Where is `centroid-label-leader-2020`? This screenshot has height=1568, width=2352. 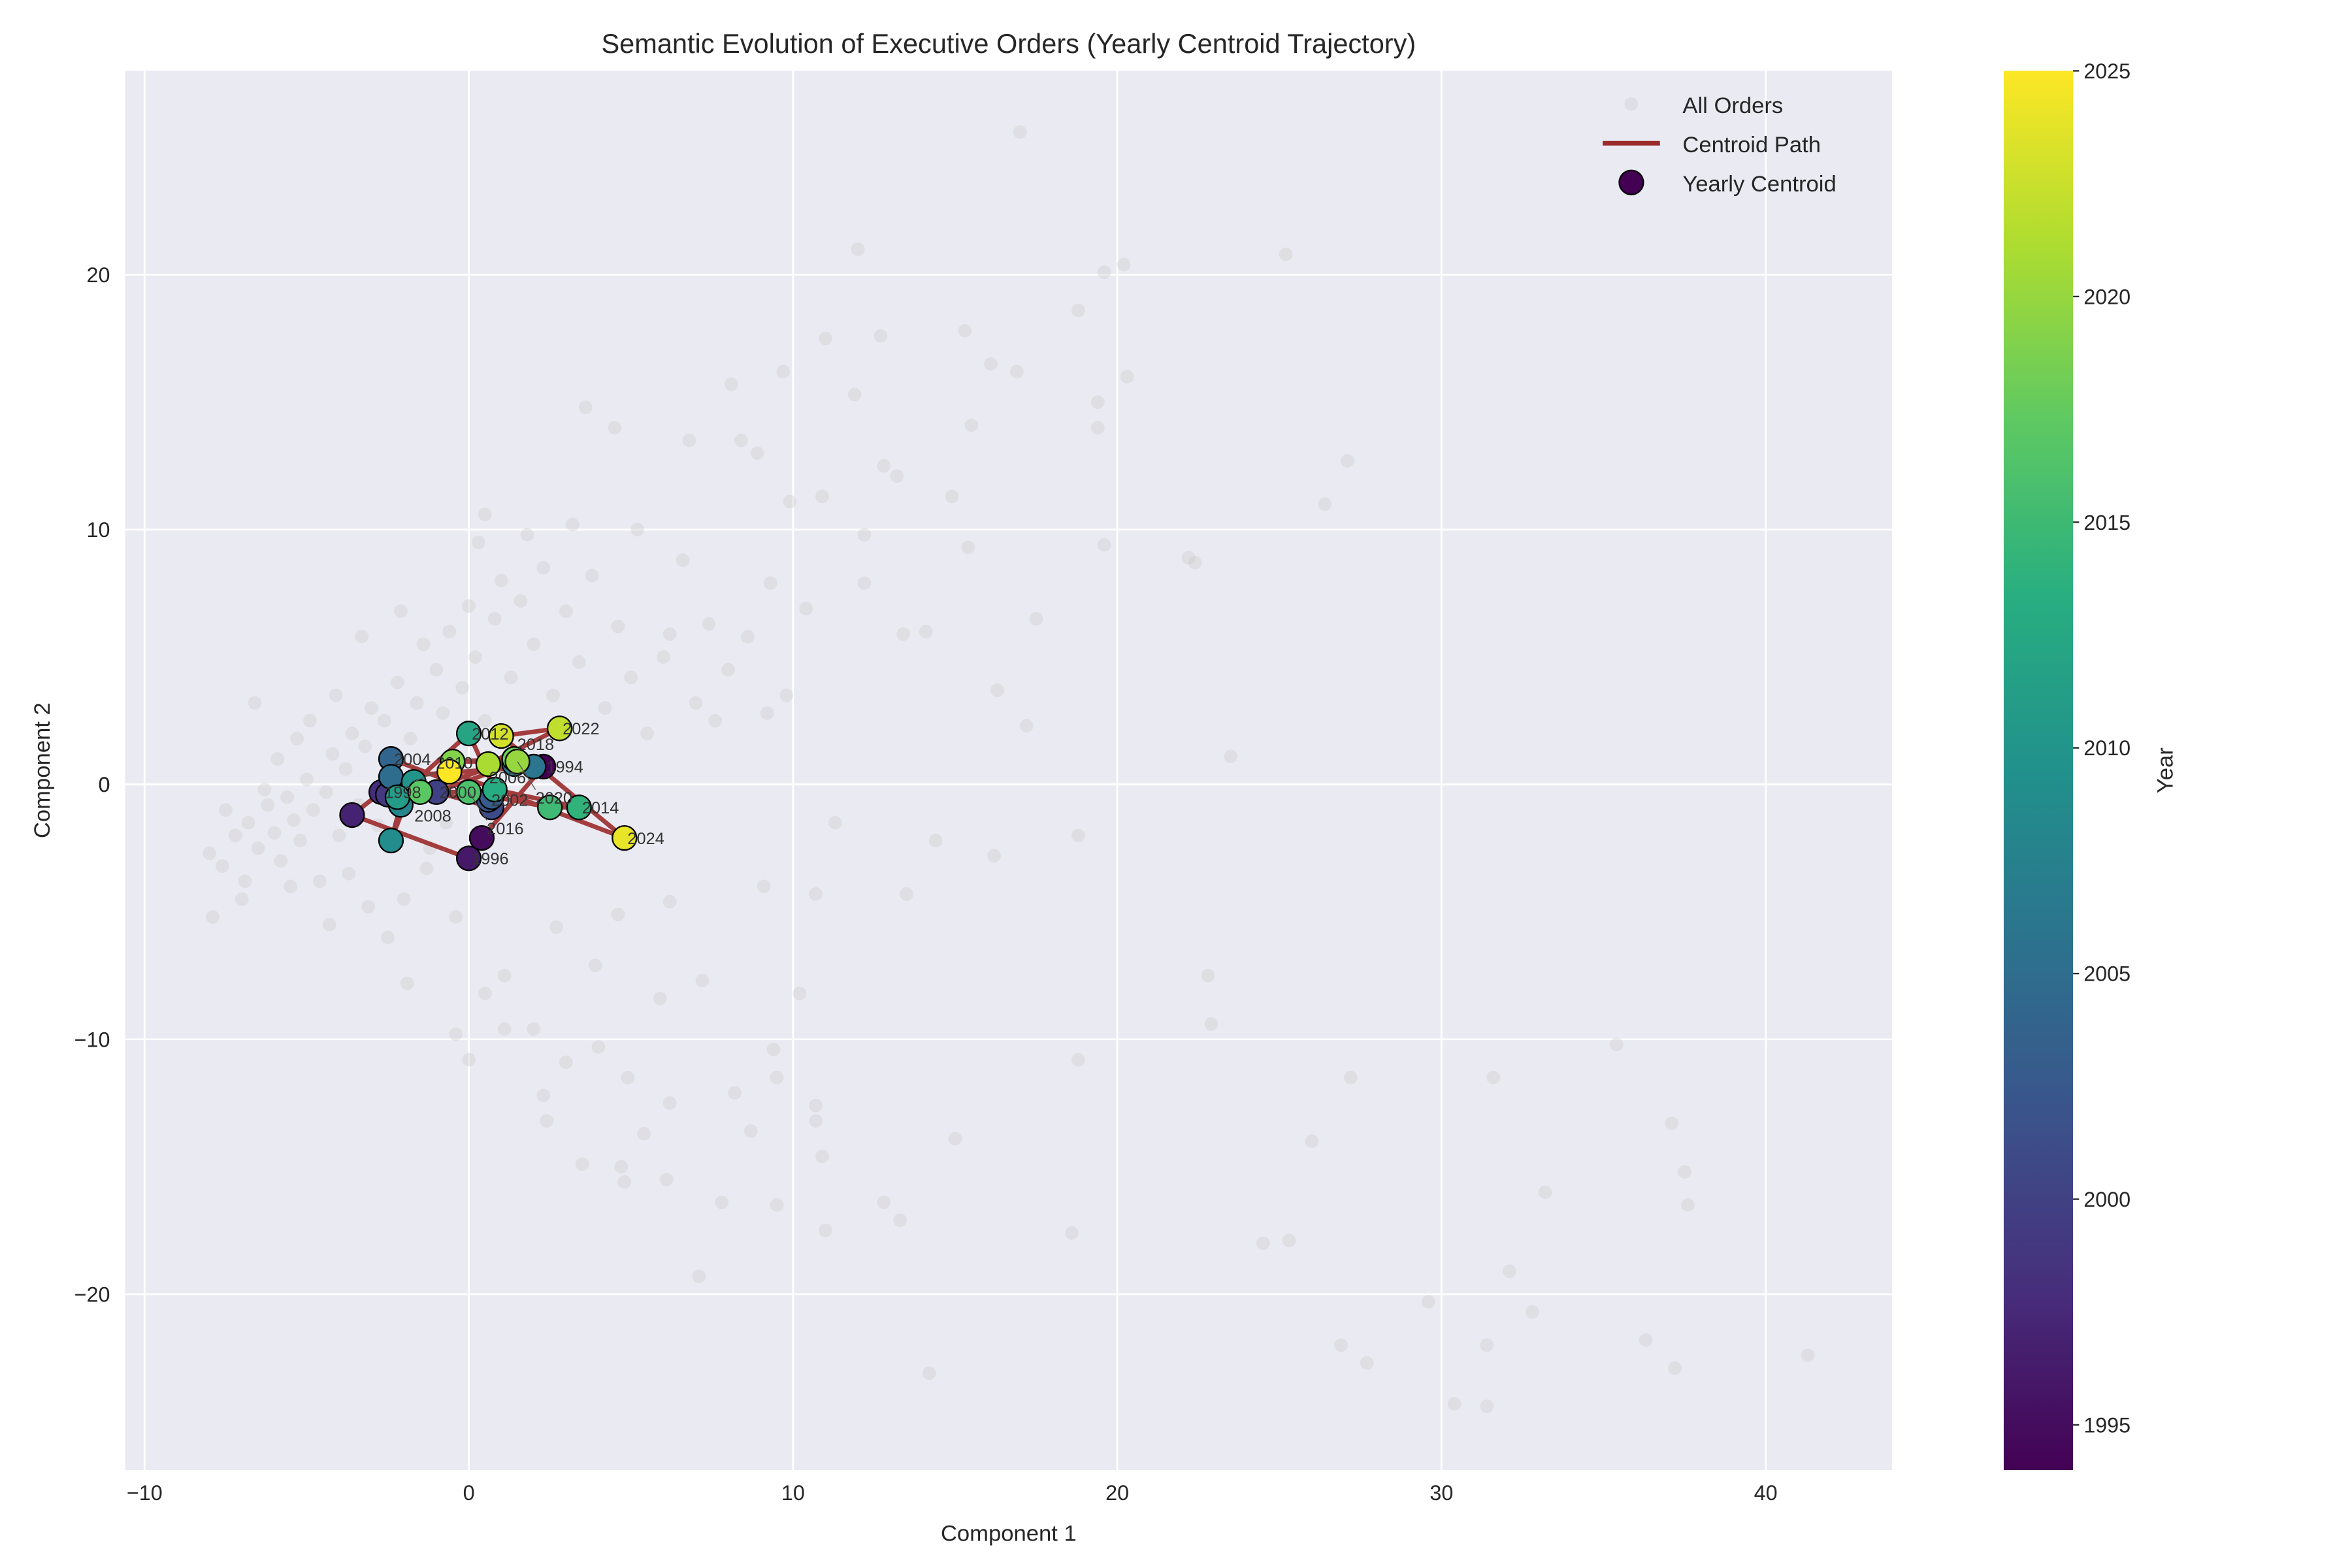
centroid-label-leader-2020 is located at coordinates (526, 776).